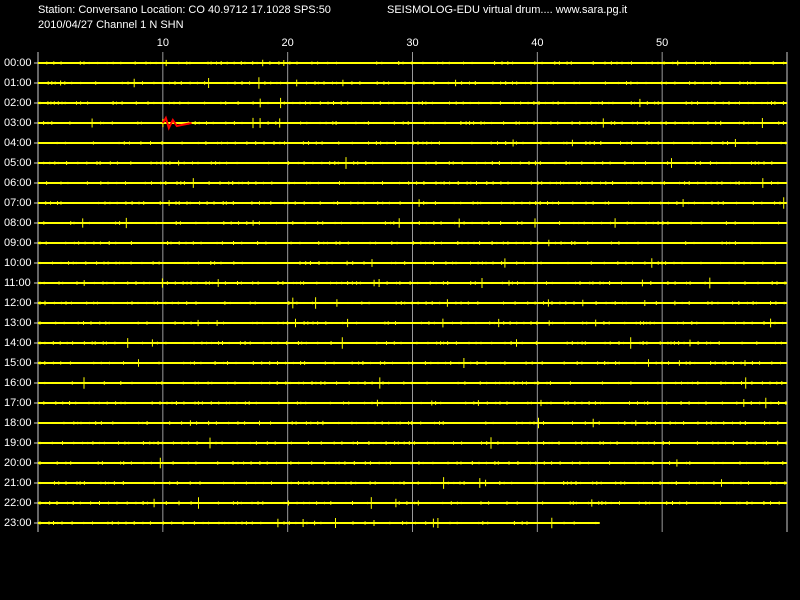 The height and width of the screenshot is (600, 800). What do you see at coordinates (412, 43) in the screenshot?
I see `x-tick-label: 30` at bounding box center [412, 43].